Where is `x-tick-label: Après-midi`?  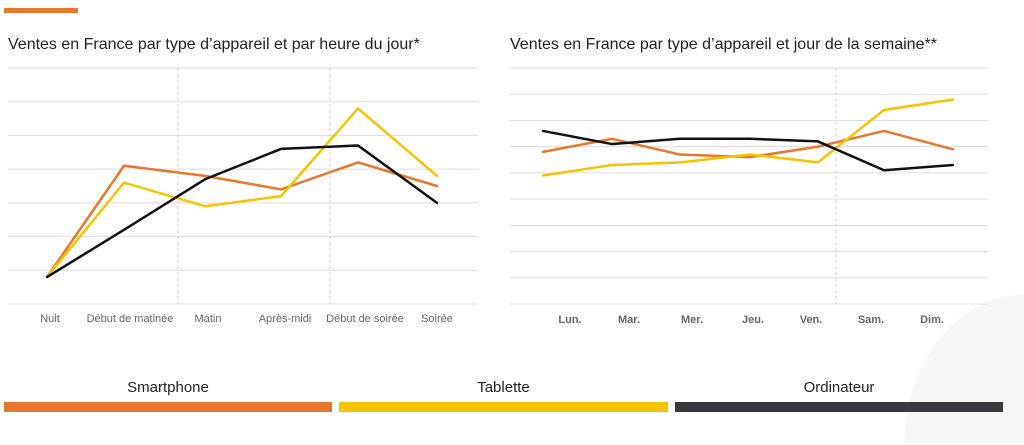 x-tick-label: Après-midi is located at coordinates (285, 319).